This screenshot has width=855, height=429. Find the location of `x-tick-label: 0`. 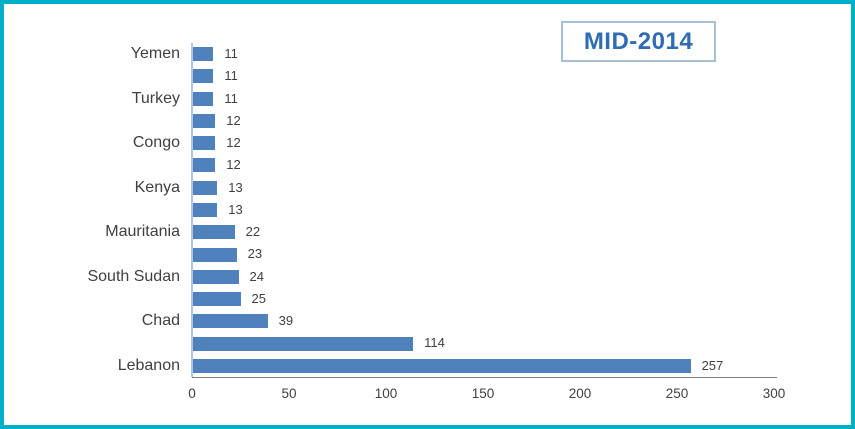

x-tick-label: 0 is located at coordinates (192, 393).